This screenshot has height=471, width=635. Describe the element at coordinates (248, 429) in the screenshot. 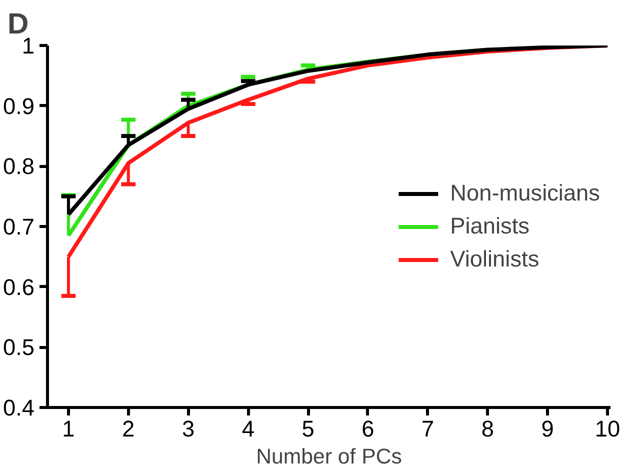

I see `x-tick-label: 4` at that location.